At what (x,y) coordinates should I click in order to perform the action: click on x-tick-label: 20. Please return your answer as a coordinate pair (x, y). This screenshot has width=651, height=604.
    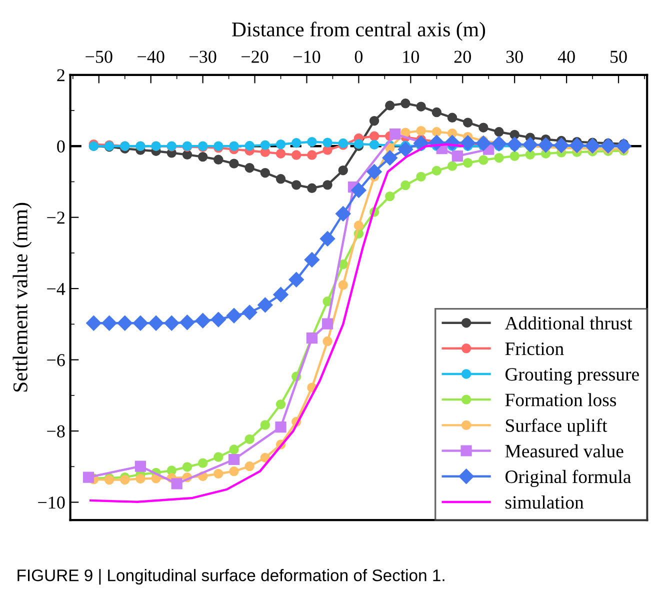
    Looking at the image, I should click on (462, 56).